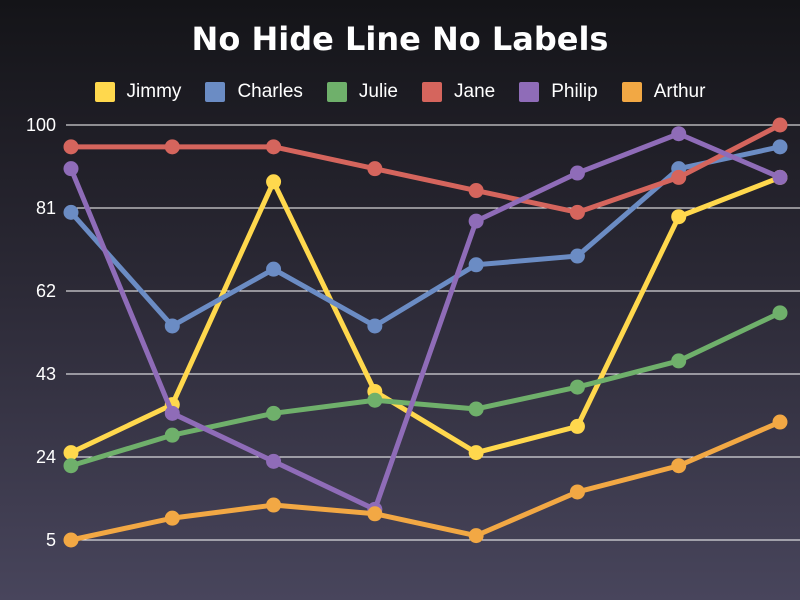 This screenshot has width=800, height=600. What do you see at coordinates (51, 540) in the screenshot?
I see `y-tick-label: 5` at bounding box center [51, 540].